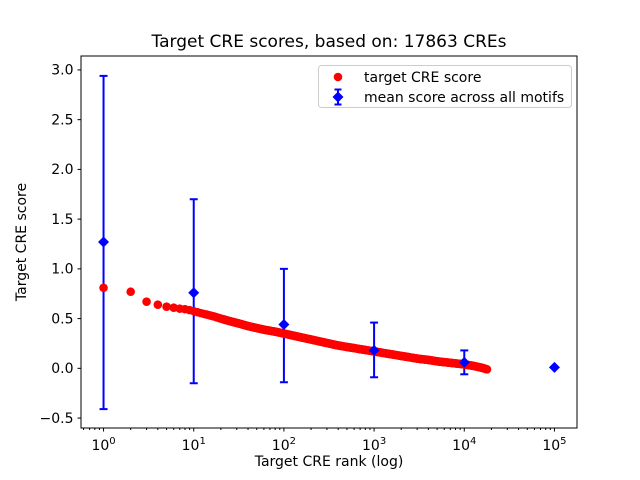 The image size is (640, 480). What do you see at coordinates (374, 445) in the screenshot?
I see `x-tick-label: 10³` at bounding box center [374, 445].